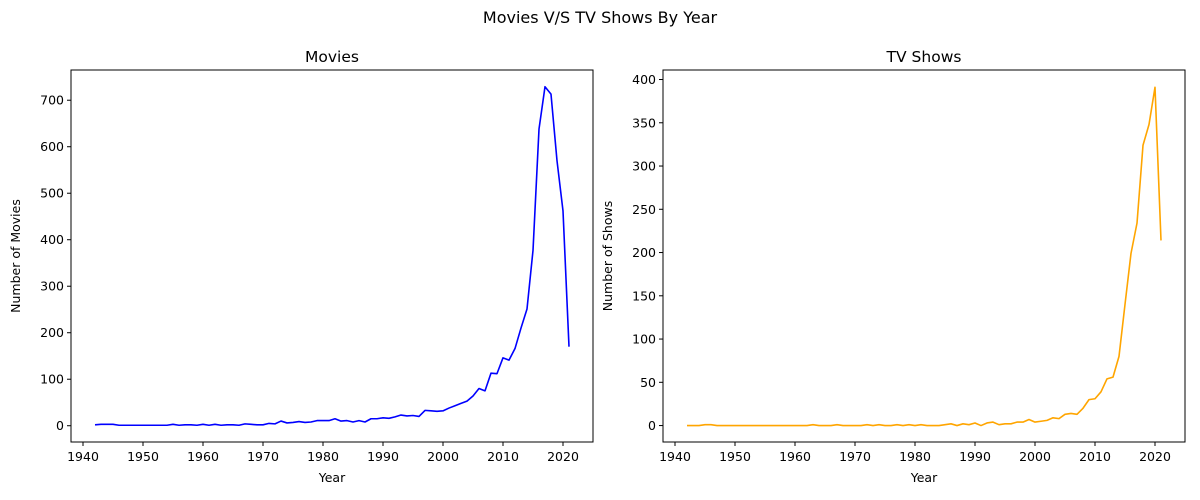 This screenshot has width=1200, height=500. What do you see at coordinates (644, 209) in the screenshot?
I see `tv-shows-y-tick-label: 250` at bounding box center [644, 209].